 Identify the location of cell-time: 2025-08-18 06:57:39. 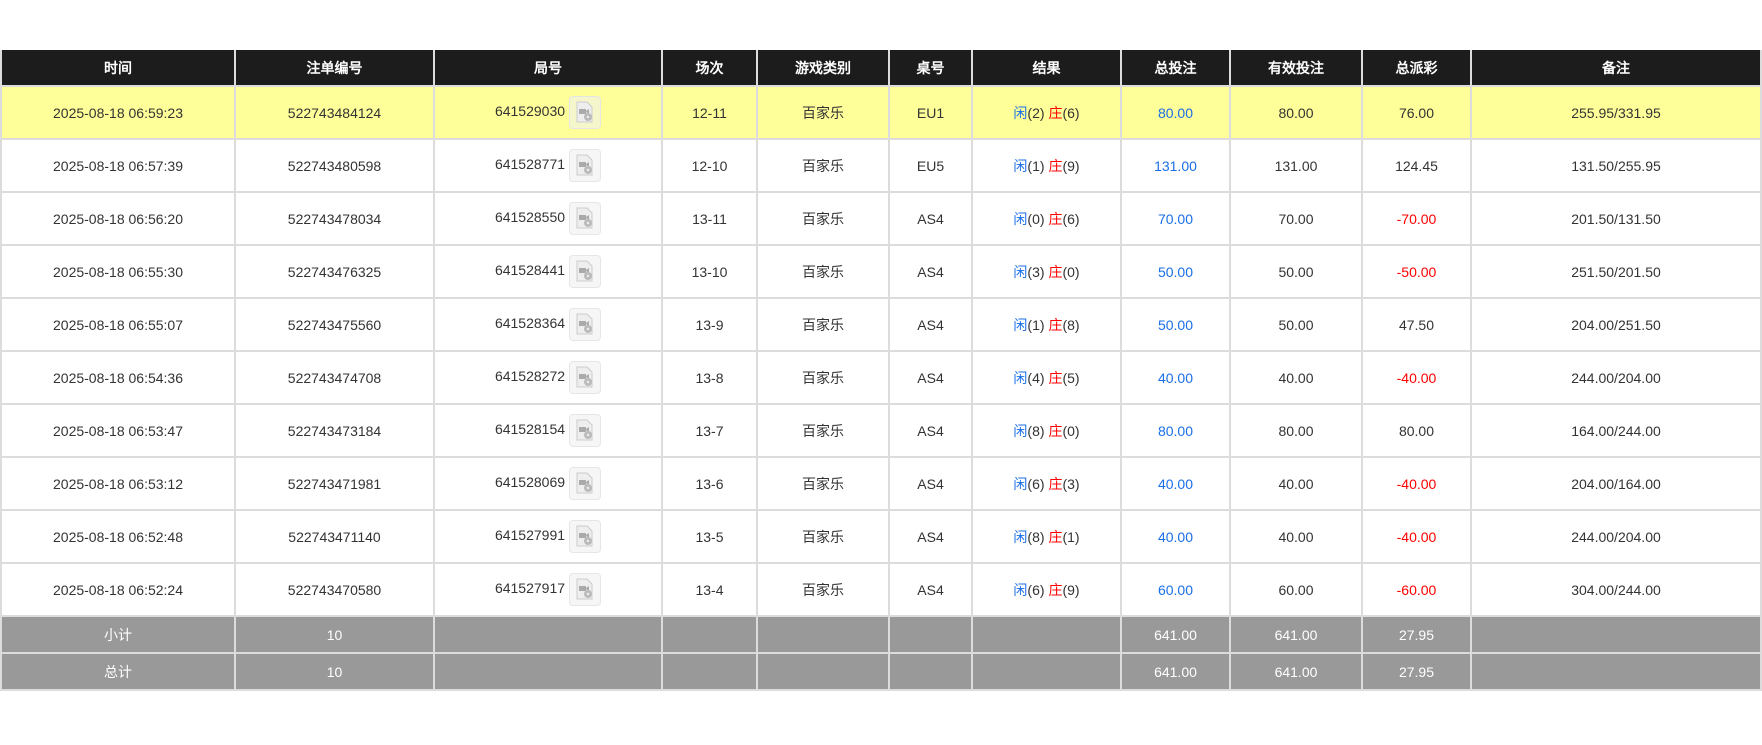
(118, 165).